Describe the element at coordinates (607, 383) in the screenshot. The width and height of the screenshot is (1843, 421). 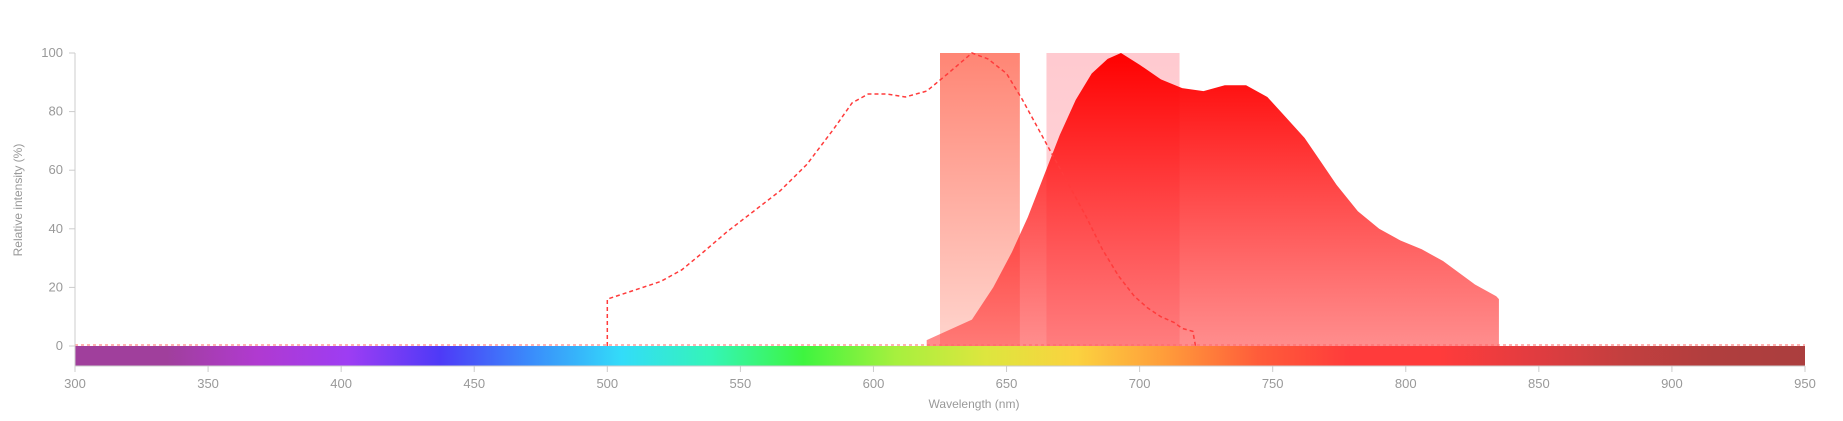
I see `x-tick-label: 500` at that location.